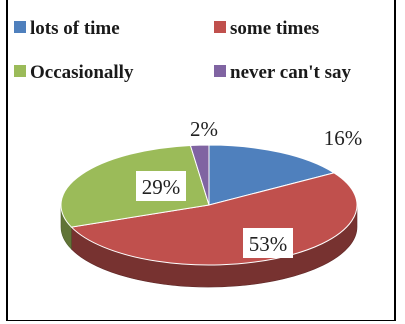 The height and width of the screenshot is (324, 405). Describe the element at coordinates (275, 28) in the screenshot. I see `legend-label: some times` at that location.